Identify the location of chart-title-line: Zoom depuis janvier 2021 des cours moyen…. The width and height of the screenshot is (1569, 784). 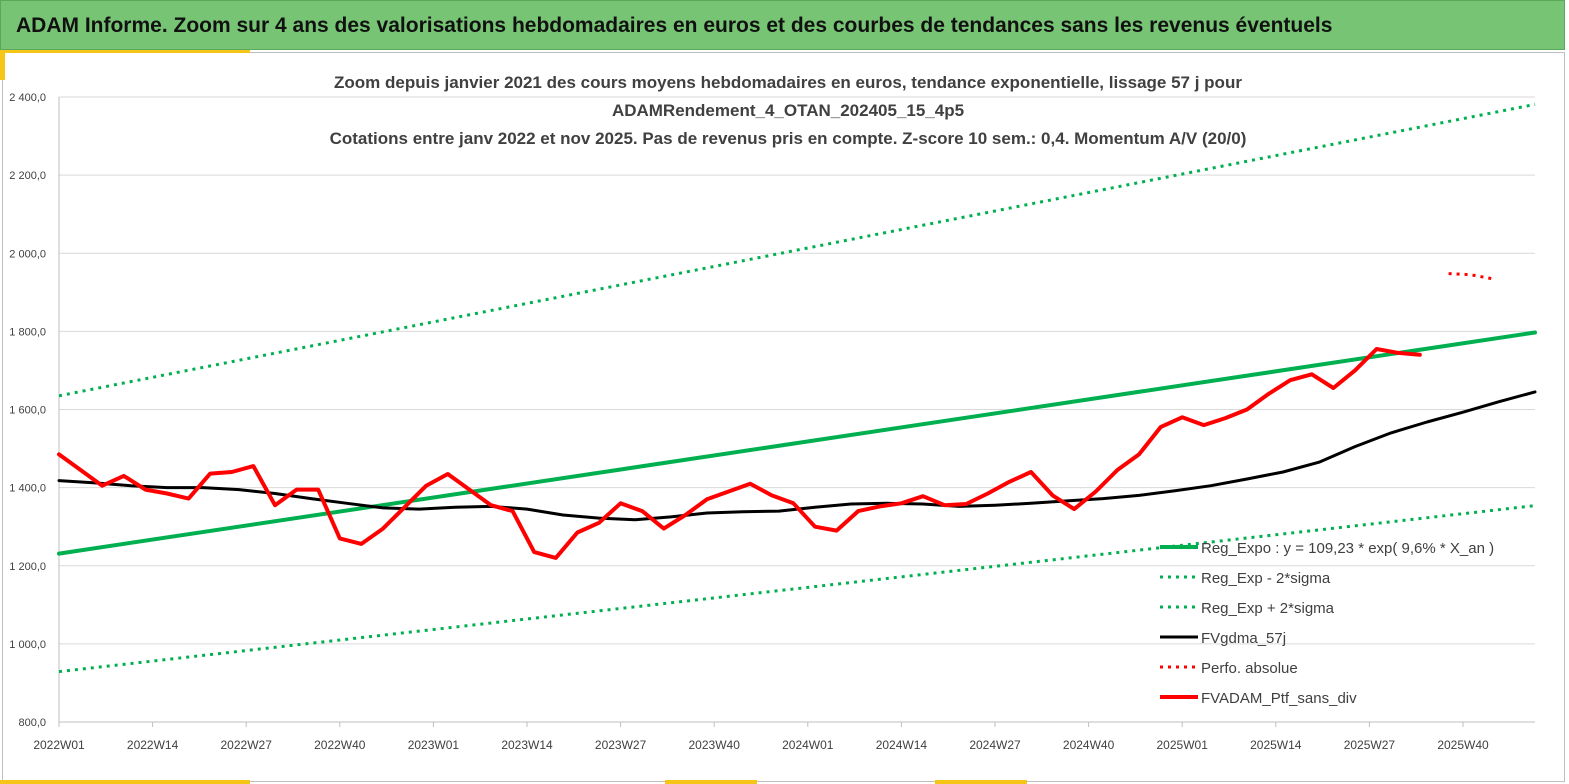
(788, 82).